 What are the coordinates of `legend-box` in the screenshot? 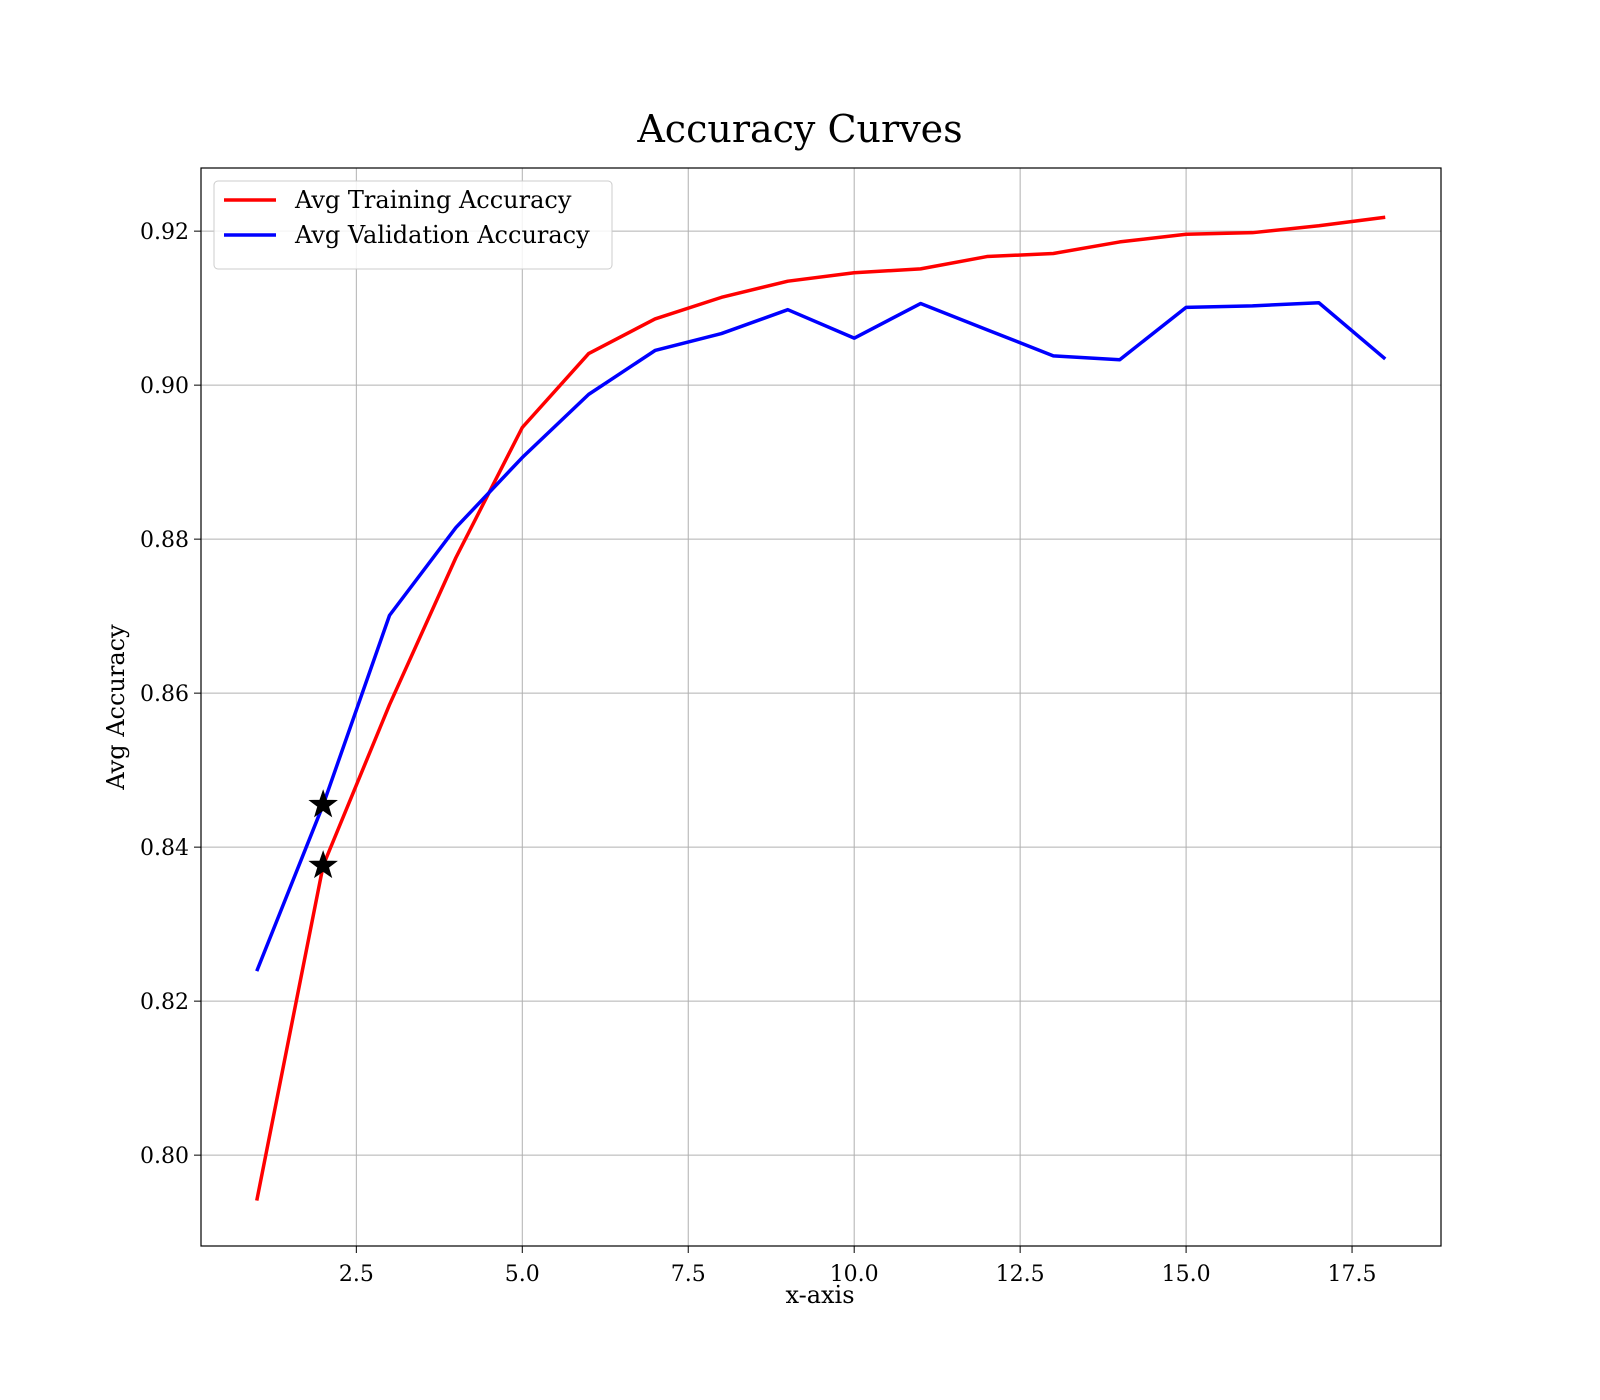 It's located at (413, 225).